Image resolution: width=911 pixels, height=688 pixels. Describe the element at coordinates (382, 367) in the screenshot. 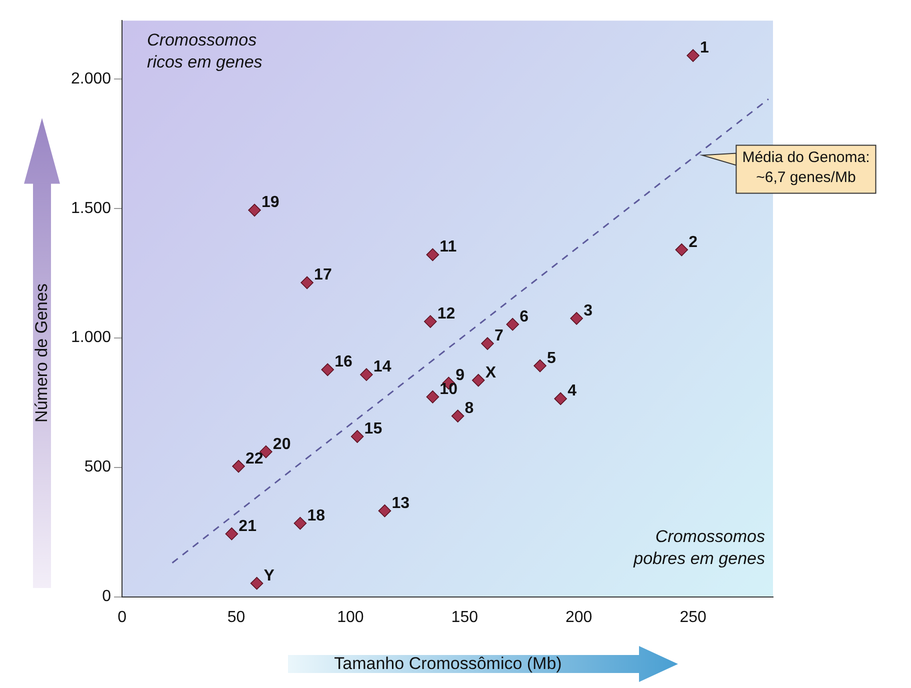

I see `annotation: 14` at that location.